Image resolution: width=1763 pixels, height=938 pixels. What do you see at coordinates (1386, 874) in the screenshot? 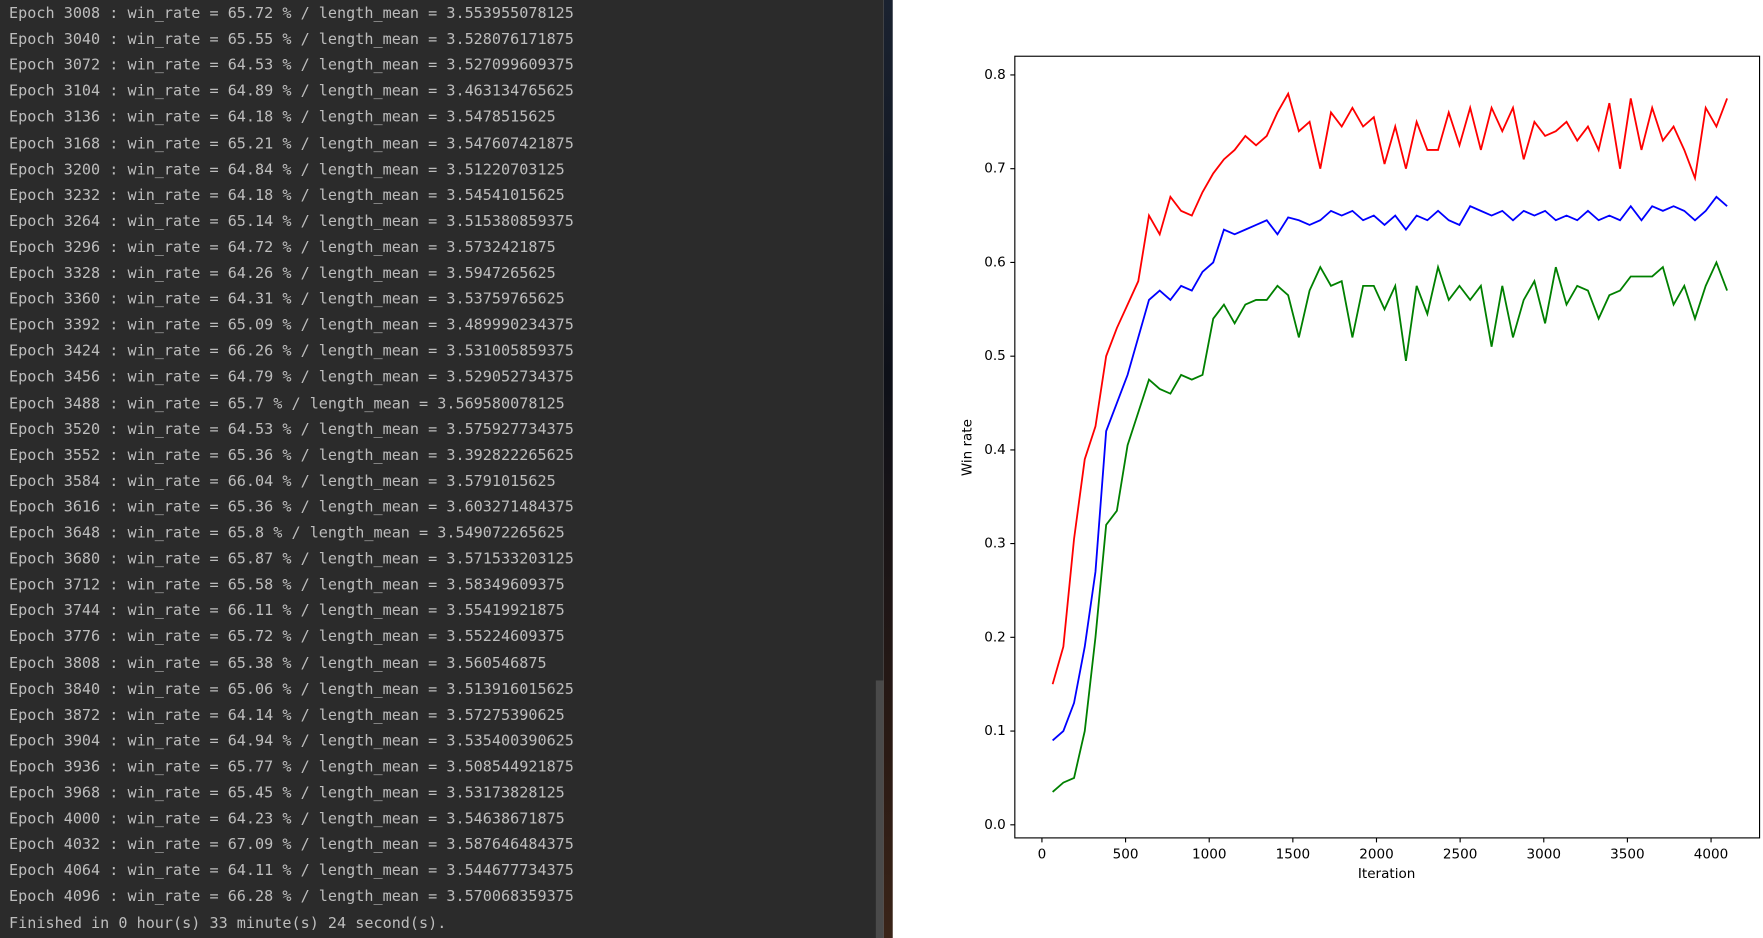
I see `x-axis-label: Iteration` at bounding box center [1386, 874].